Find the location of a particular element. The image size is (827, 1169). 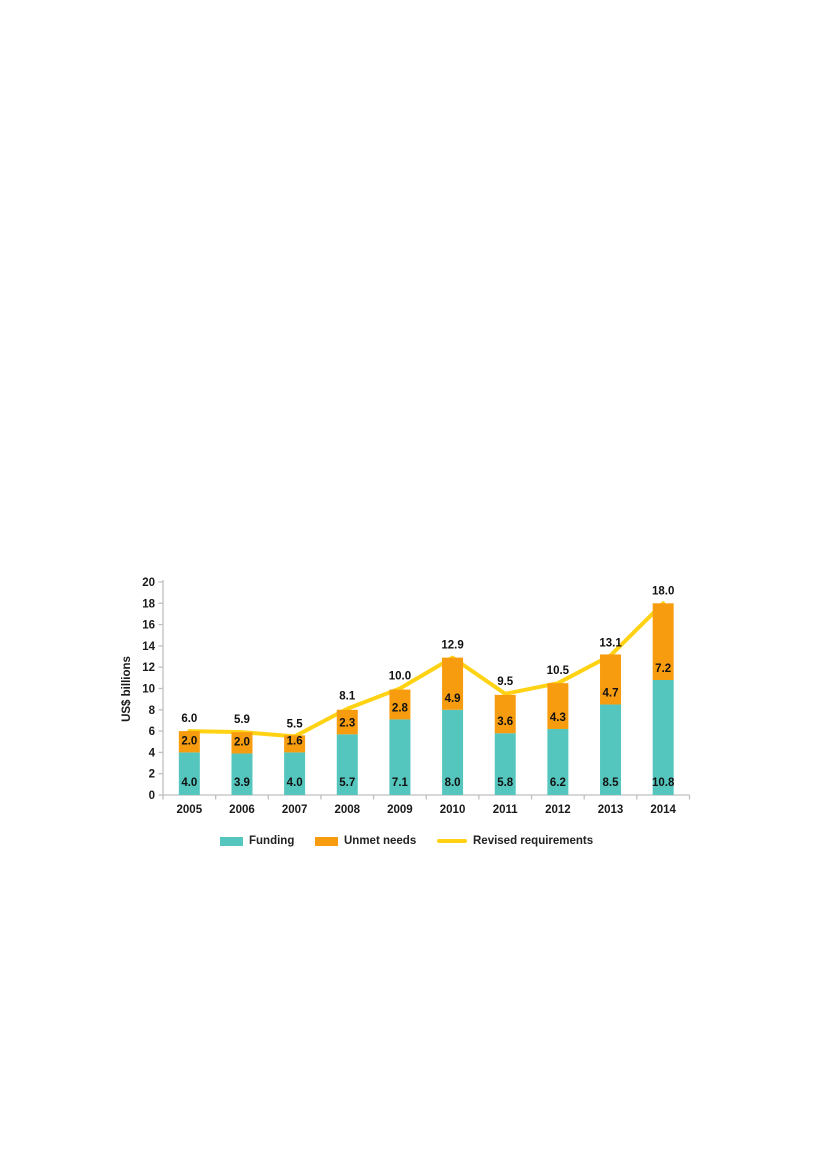

bar-unmet-needs-2010 is located at coordinates (453, 683).